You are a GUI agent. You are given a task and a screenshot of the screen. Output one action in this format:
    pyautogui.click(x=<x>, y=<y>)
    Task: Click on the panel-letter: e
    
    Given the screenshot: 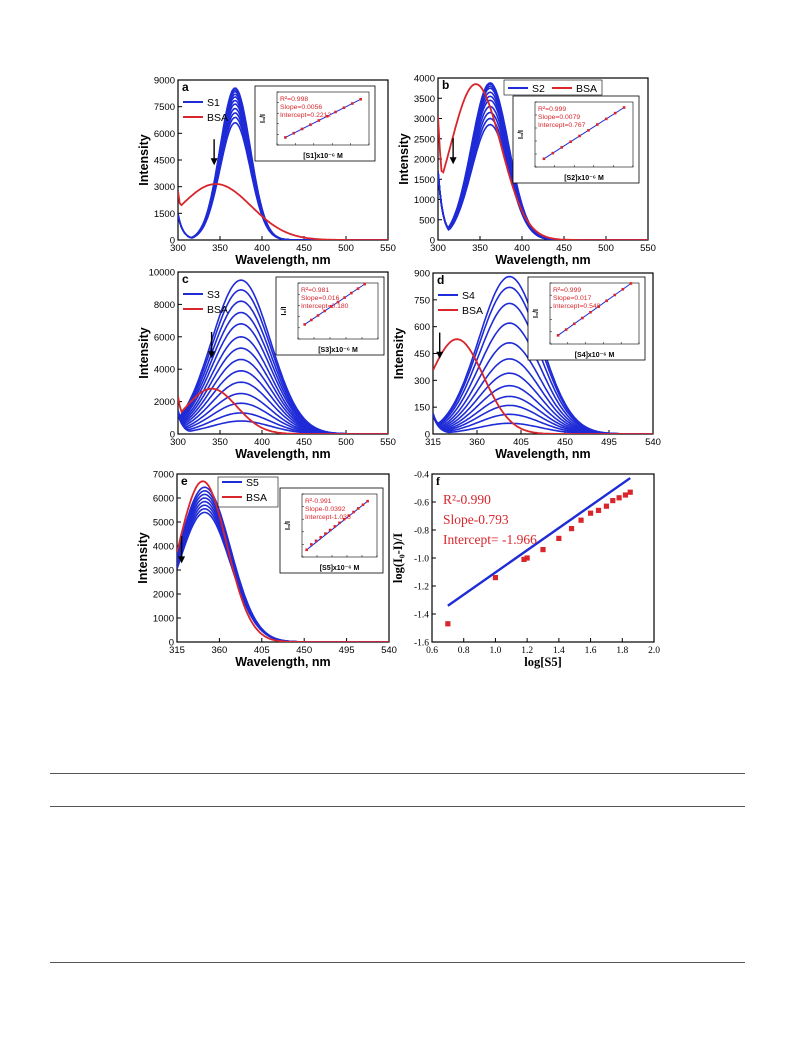 What is the action you would take?
    pyautogui.click(x=184, y=481)
    